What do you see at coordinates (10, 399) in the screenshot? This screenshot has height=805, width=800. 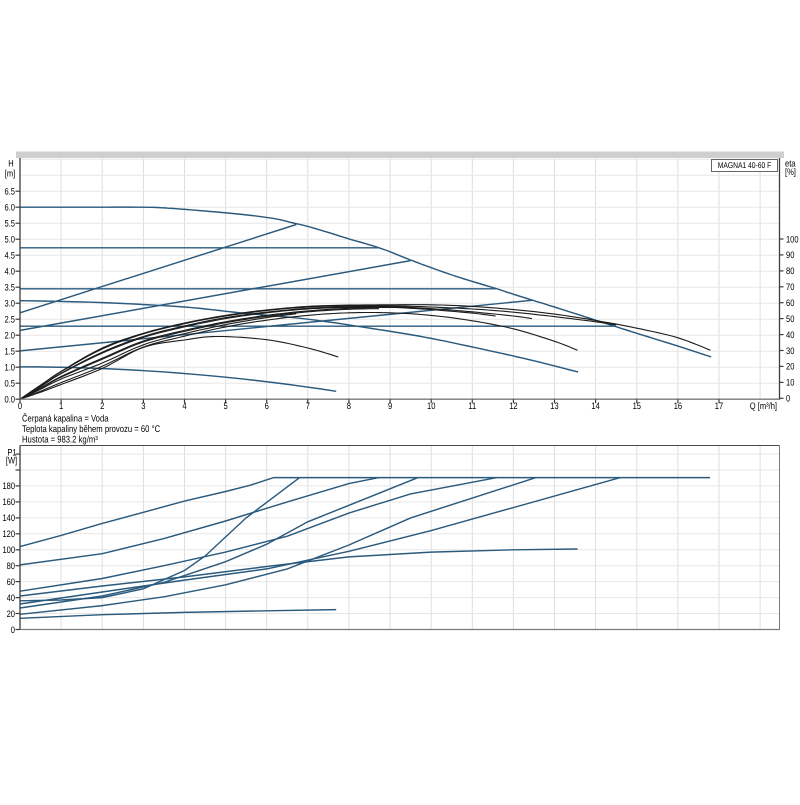 I see `svg-text: 0.0` at bounding box center [10, 399].